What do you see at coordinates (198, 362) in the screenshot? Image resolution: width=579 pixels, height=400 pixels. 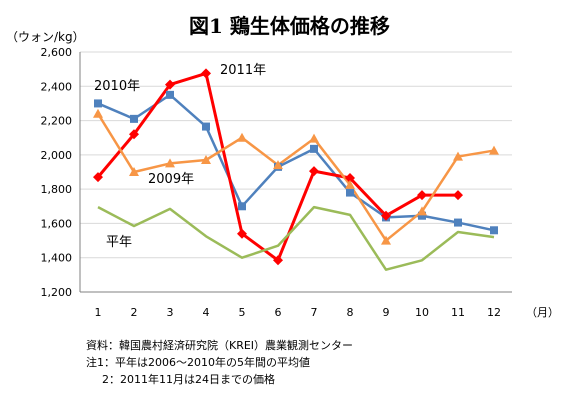 I see `note-1: 注1：平年は2006～2010年の5年間の平均値` at bounding box center [198, 362].